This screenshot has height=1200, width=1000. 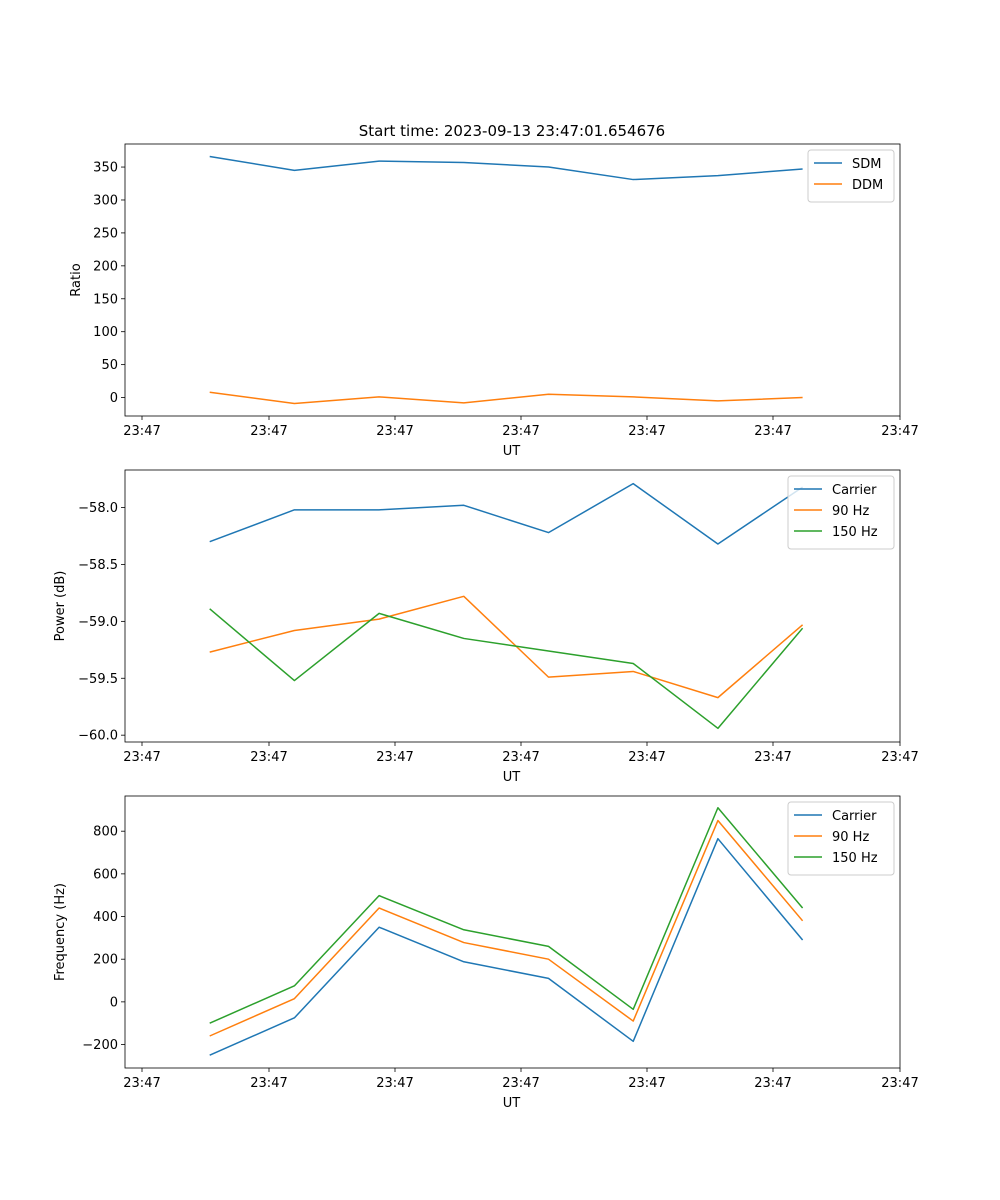 What do you see at coordinates (105, 832) in the screenshot?
I see `y-tick-label: 800` at bounding box center [105, 832].